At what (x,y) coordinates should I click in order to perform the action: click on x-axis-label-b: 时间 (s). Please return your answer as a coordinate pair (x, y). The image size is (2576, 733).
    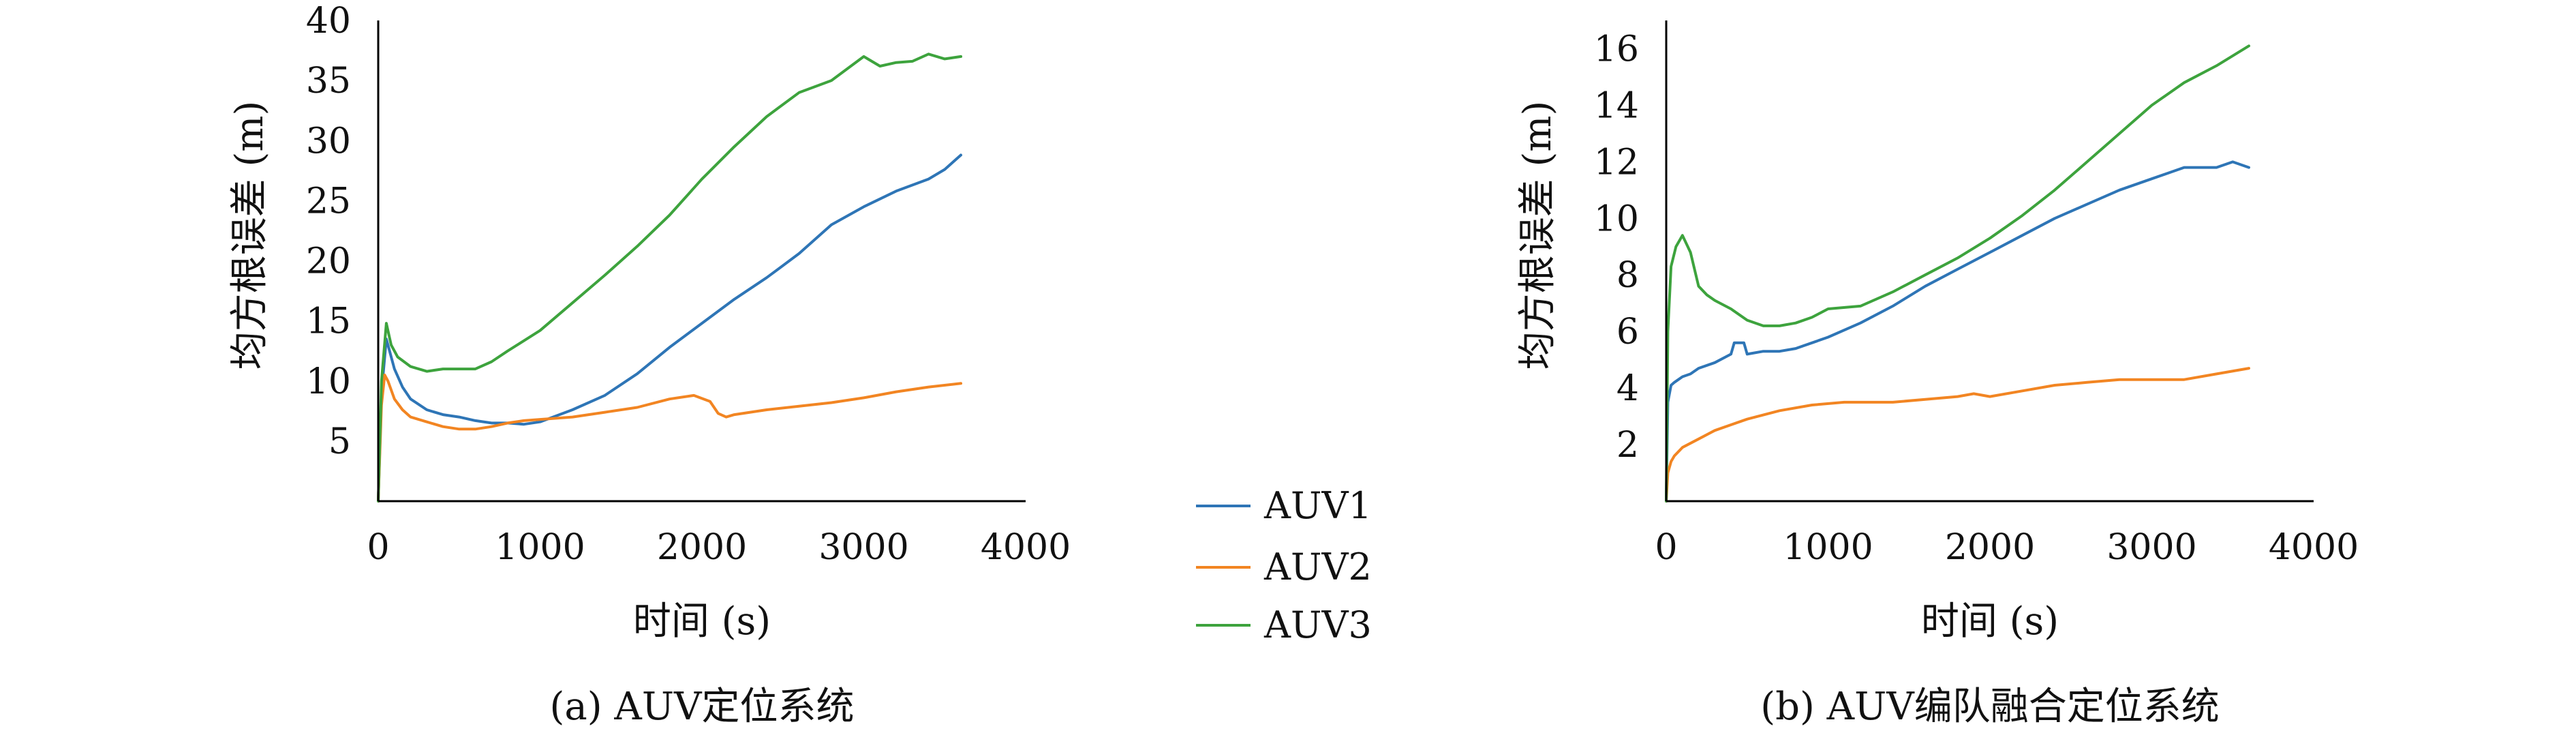
    Looking at the image, I should click on (1990, 621).